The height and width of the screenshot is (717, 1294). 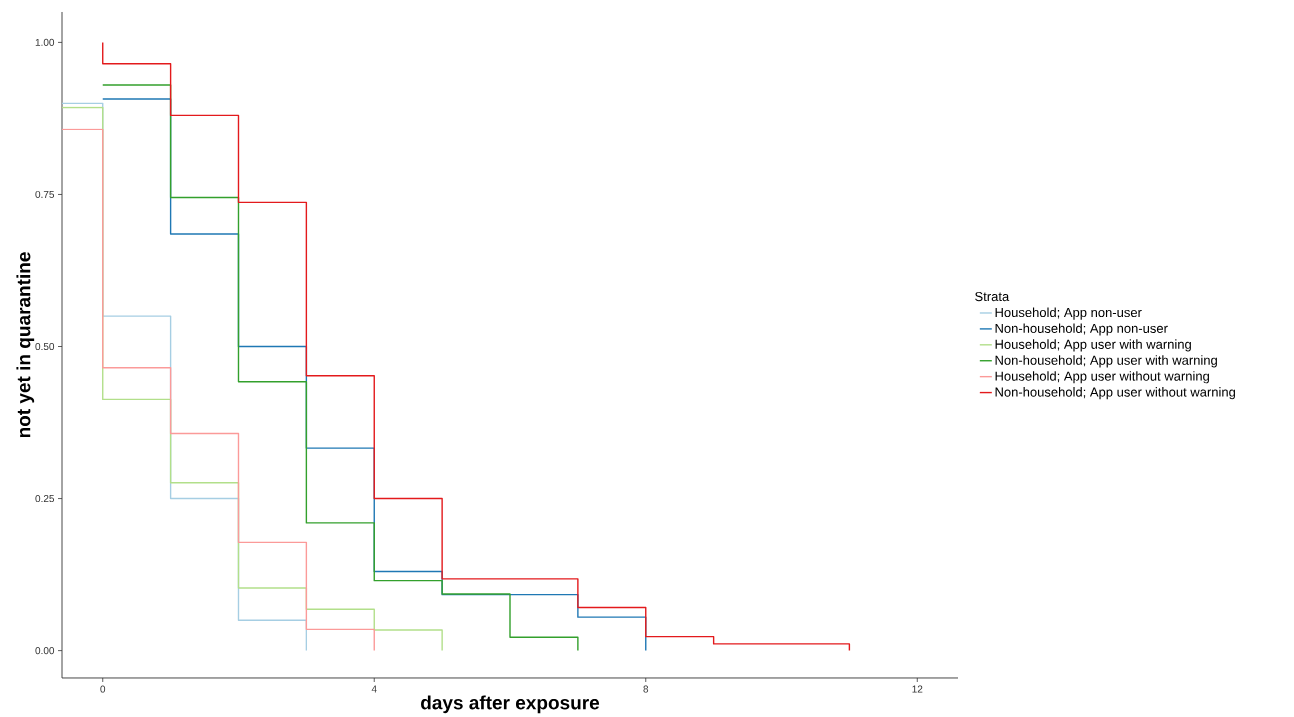 What do you see at coordinates (992, 296) in the screenshot?
I see `legend-title: Strata` at bounding box center [992, 296].